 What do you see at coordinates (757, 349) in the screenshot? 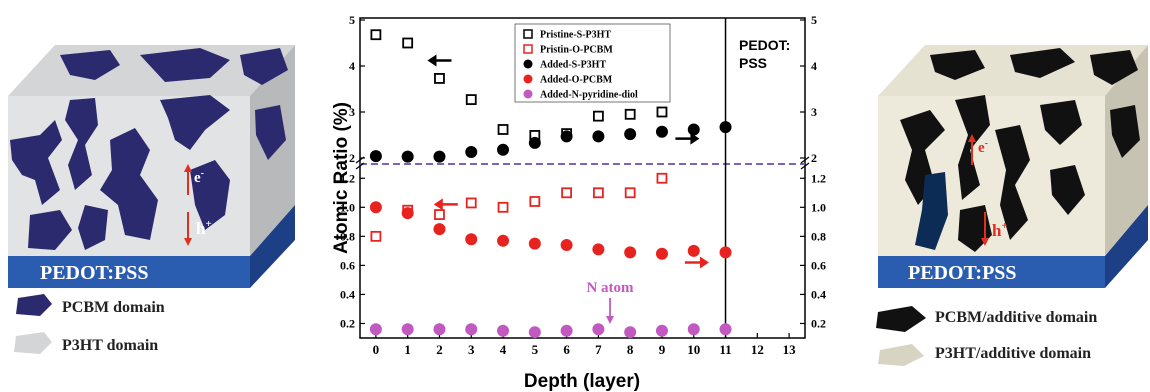
I see `x-tick-label: 12` at bounding box center [757, 349].